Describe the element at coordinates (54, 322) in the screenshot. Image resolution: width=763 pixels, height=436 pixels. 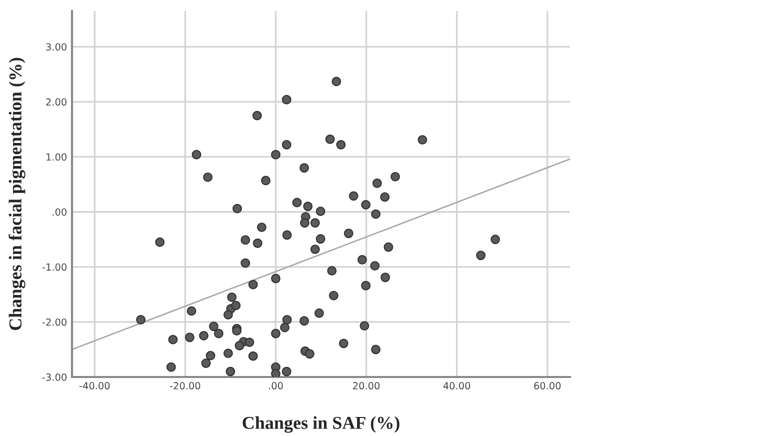
I see `y-tick-label: -2.00` at that location.